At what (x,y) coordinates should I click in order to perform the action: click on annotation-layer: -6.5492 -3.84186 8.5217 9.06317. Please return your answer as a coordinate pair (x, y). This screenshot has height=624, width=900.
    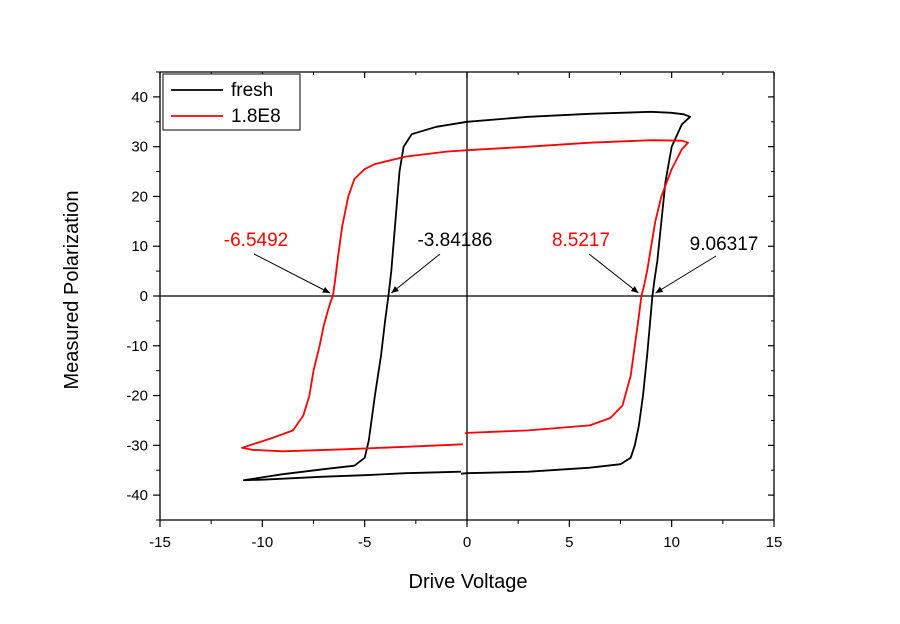
    Looking at the image, I should click on (491, 262).